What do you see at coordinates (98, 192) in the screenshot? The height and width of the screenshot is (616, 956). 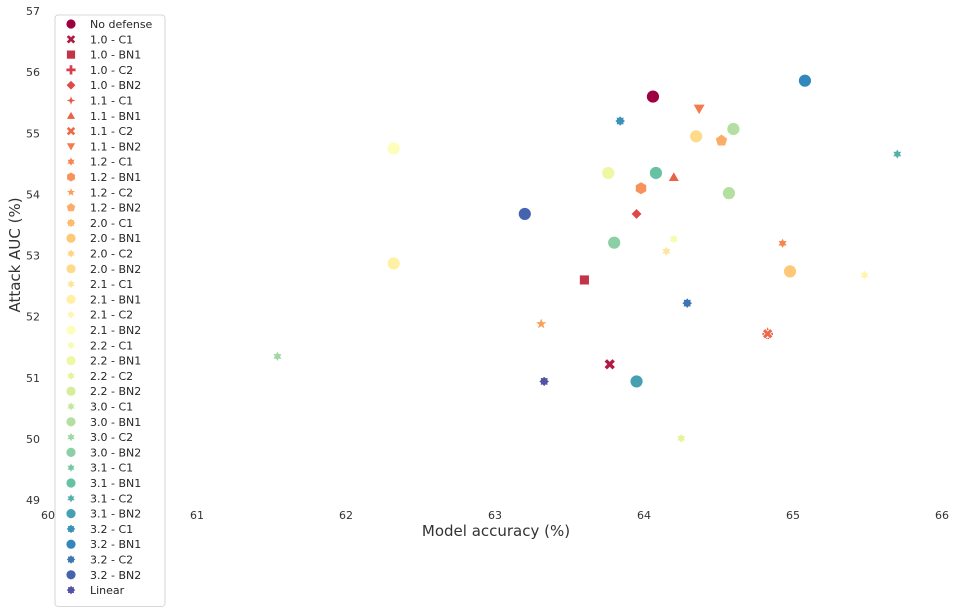 I see `legend-item: 1.2 - C2` at bounding box center [98, 192].